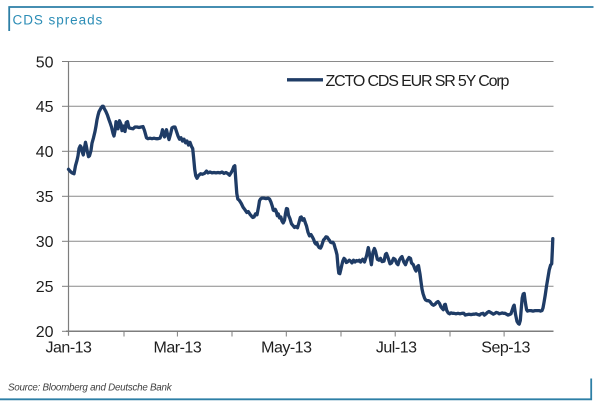 The width and height of the screenshot is (600, 411). What do you see at coordinates (45, 287) in the screenshot?
I see `svg-text: 25` at bounding box center [45, 287].